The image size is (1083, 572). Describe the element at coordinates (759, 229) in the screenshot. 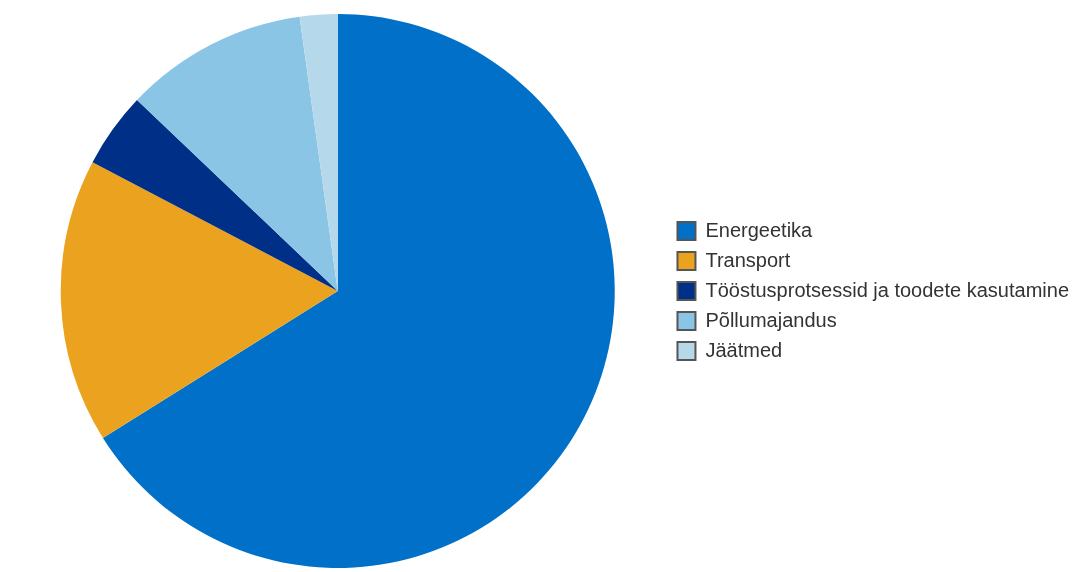

I see `legend-label: Energeetika` at that location.